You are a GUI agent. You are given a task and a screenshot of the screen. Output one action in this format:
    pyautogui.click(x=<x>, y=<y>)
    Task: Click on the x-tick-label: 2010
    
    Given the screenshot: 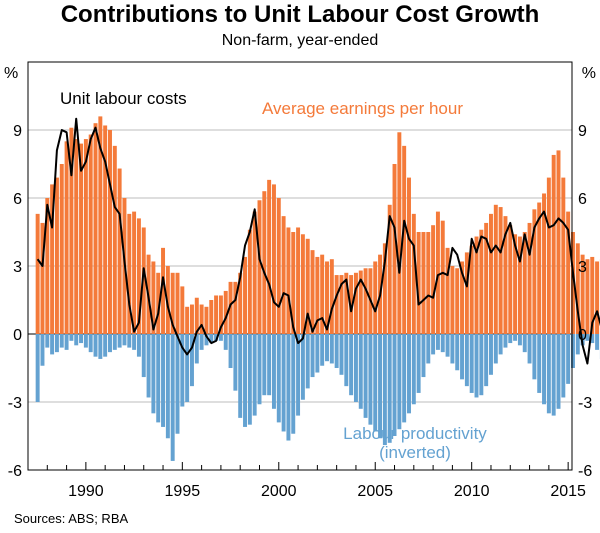 What is the action you would take?
    pyautogui.click(x=472, y=491)
    